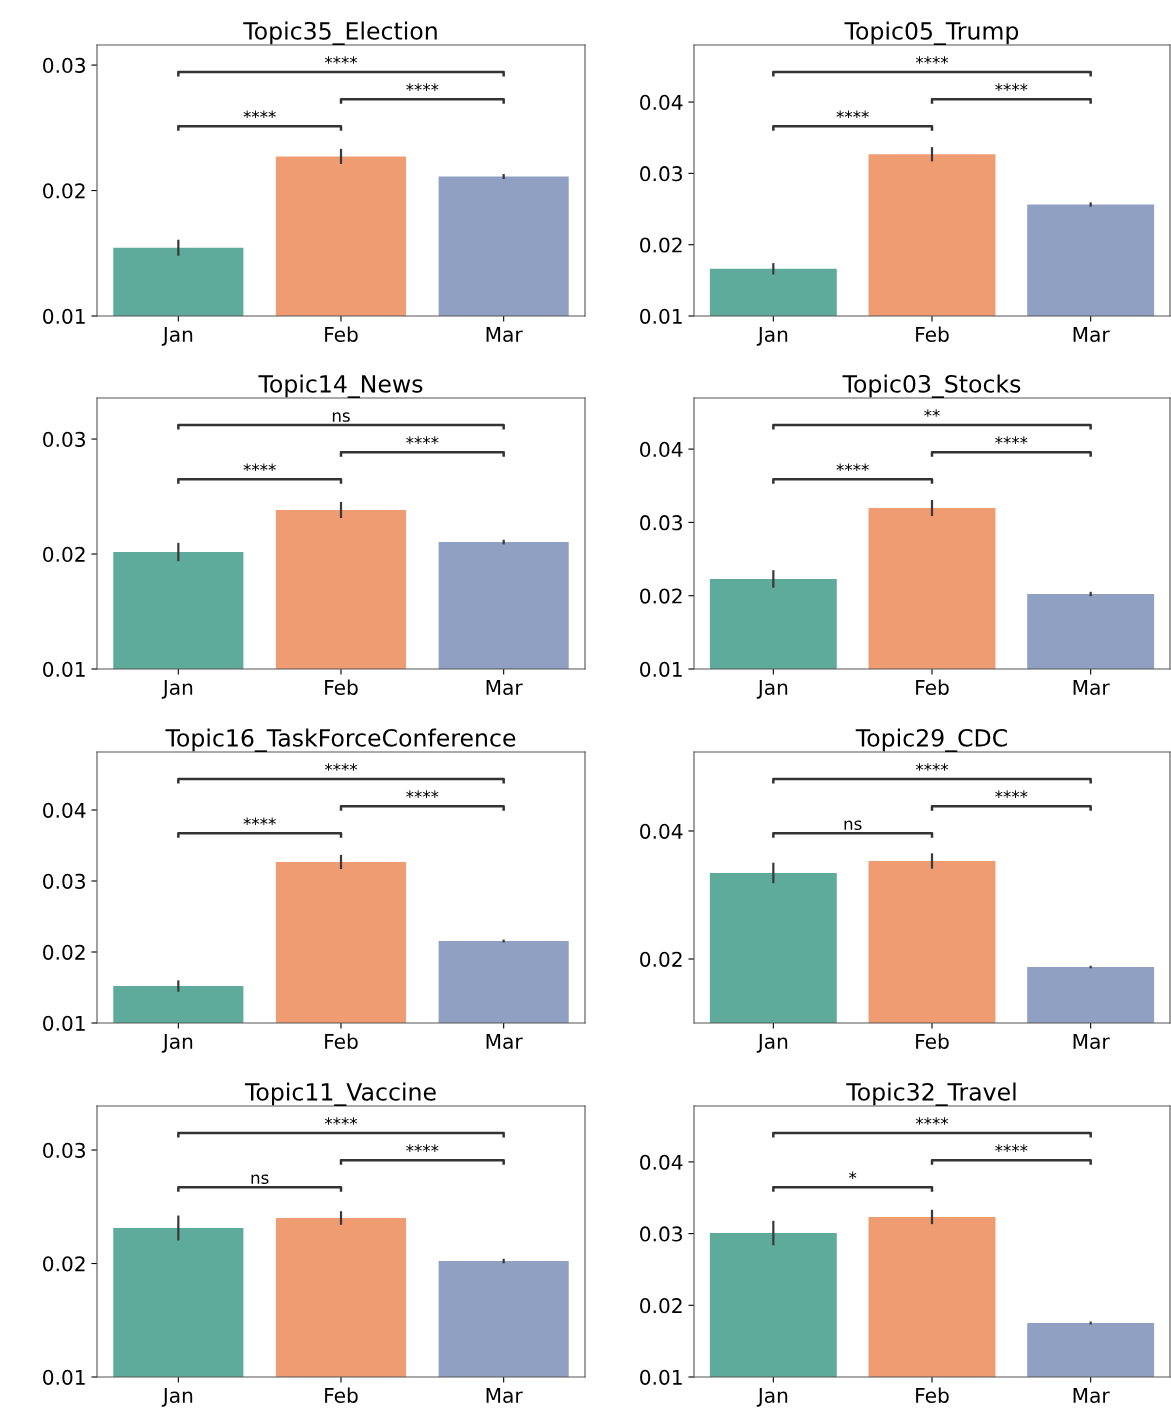  Describe the element at coordinates (340, 740) in the screenshot. I see `chart-title: Topic16_TaskForceConference` at that location.